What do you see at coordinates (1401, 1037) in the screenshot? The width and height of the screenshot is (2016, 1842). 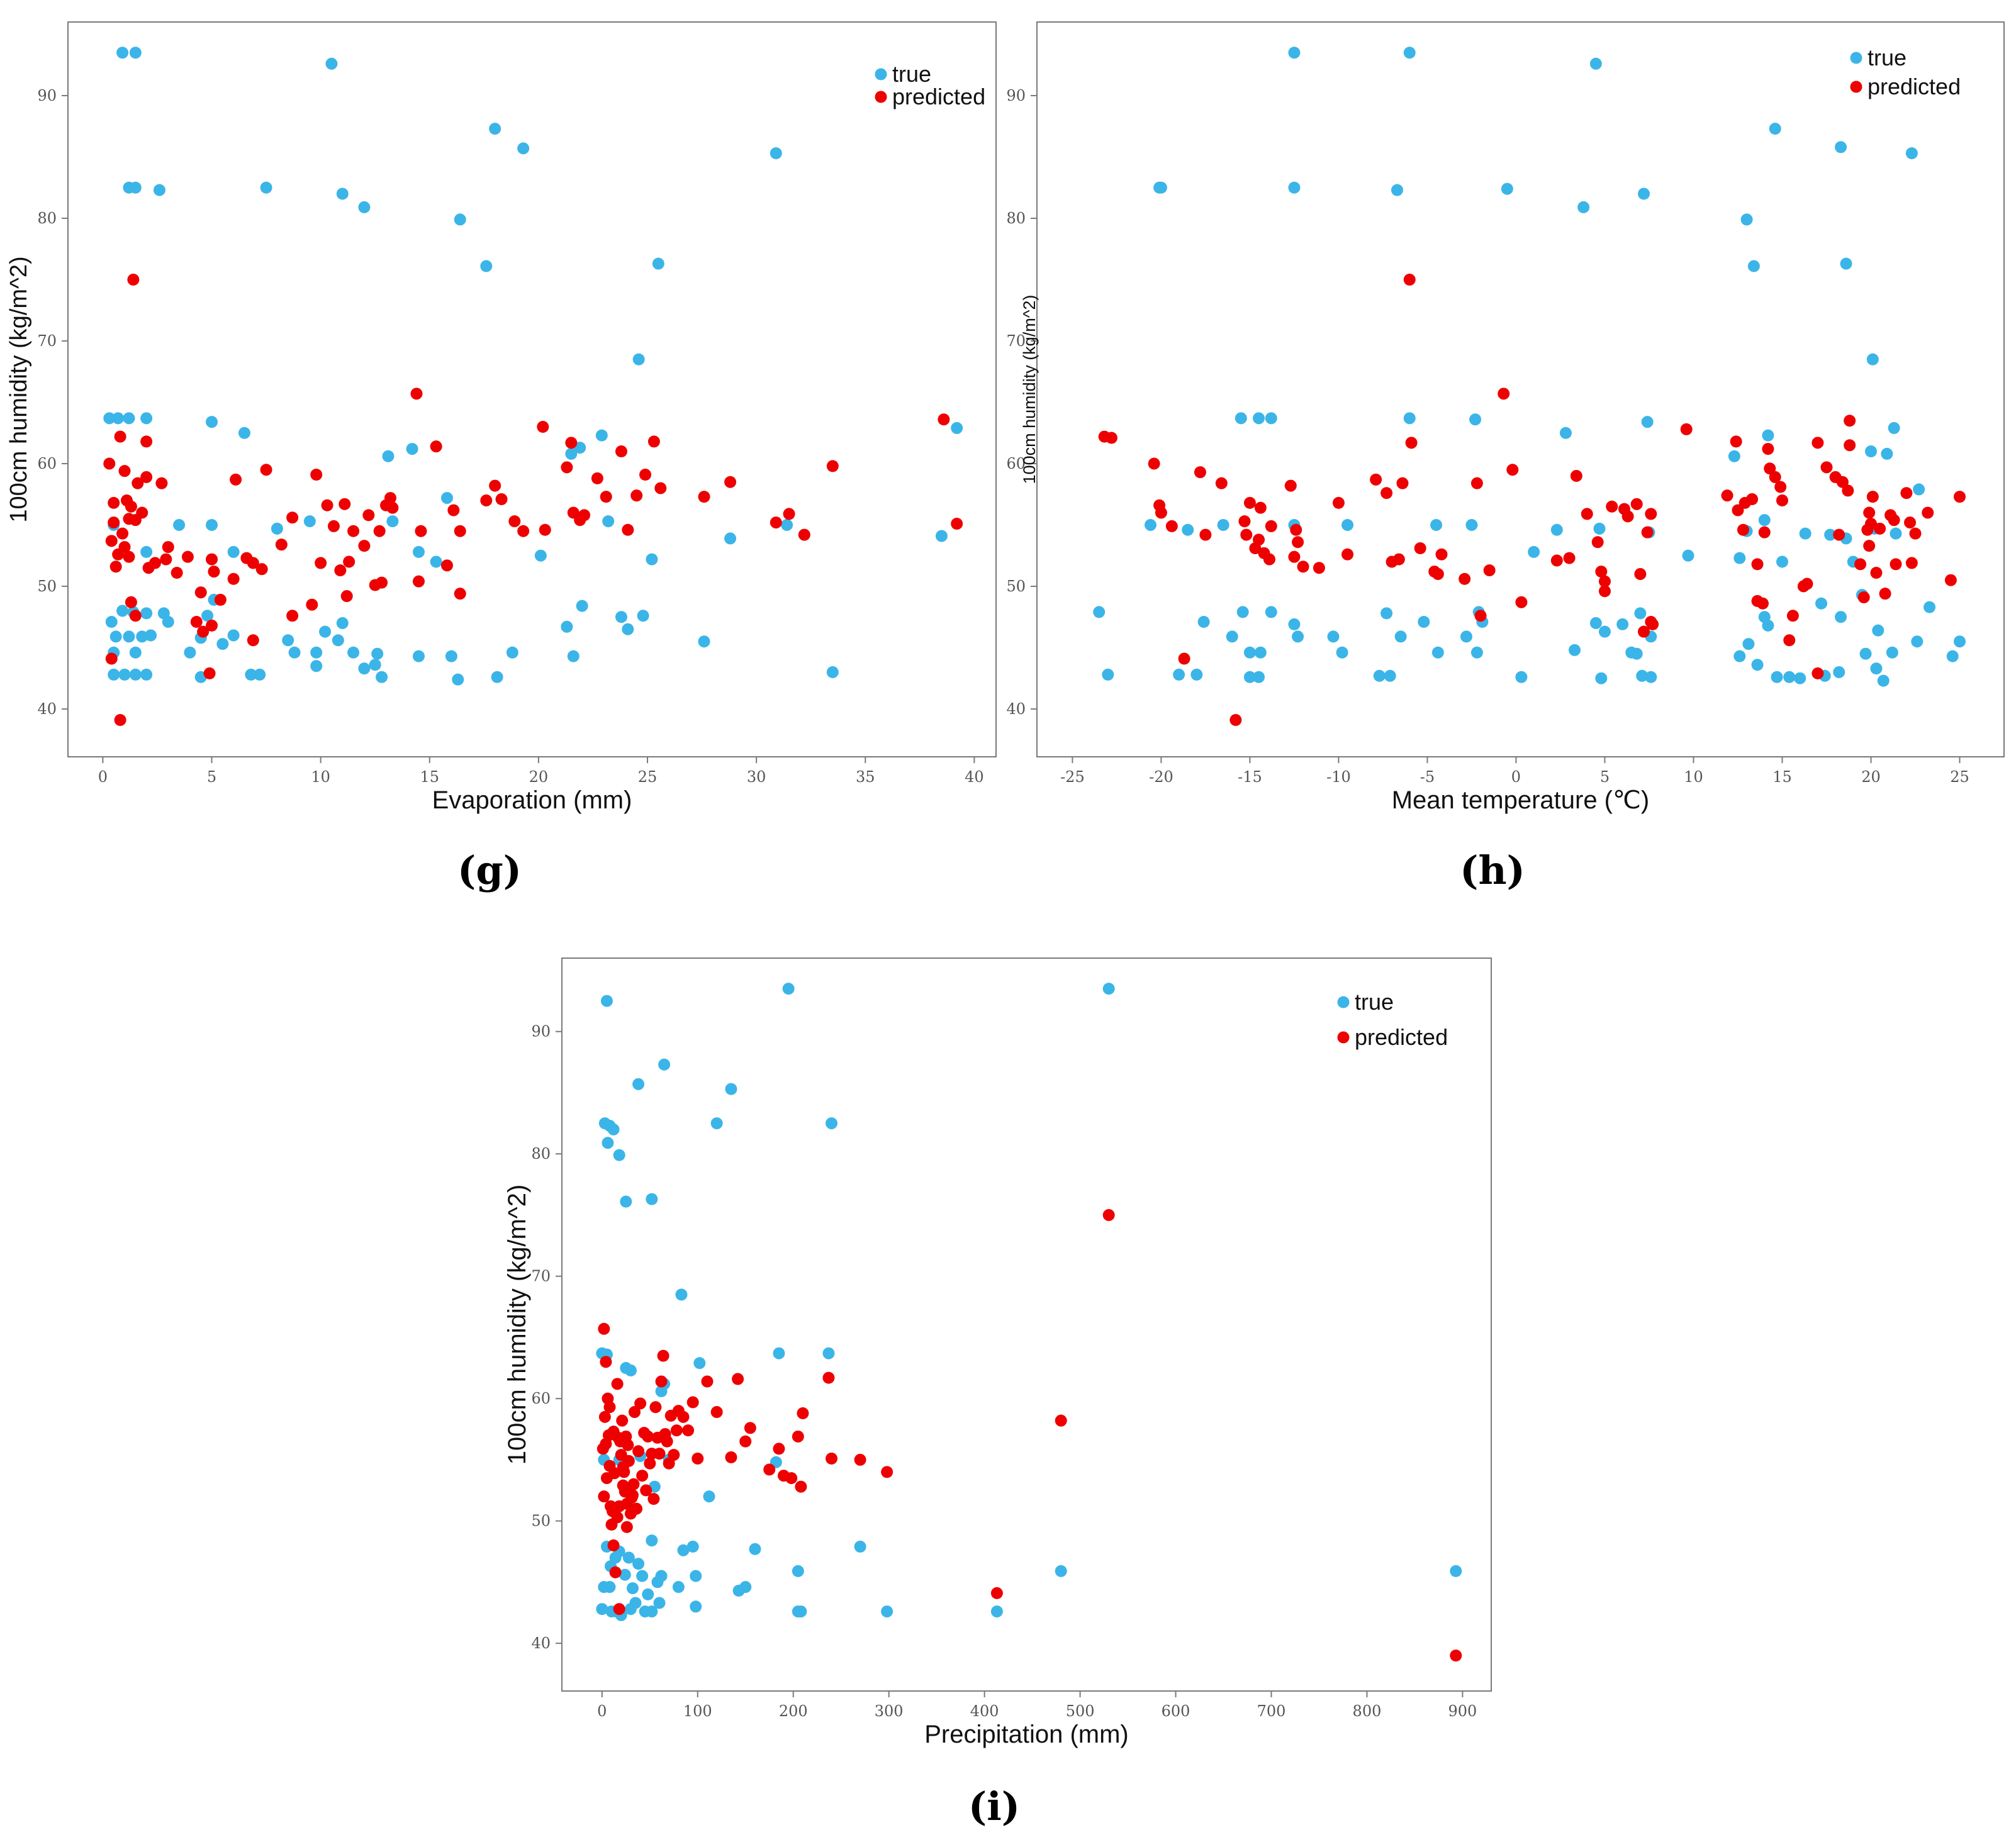 I see `legend-label-predicted: predicted` at bounding box center [1401, 1037].